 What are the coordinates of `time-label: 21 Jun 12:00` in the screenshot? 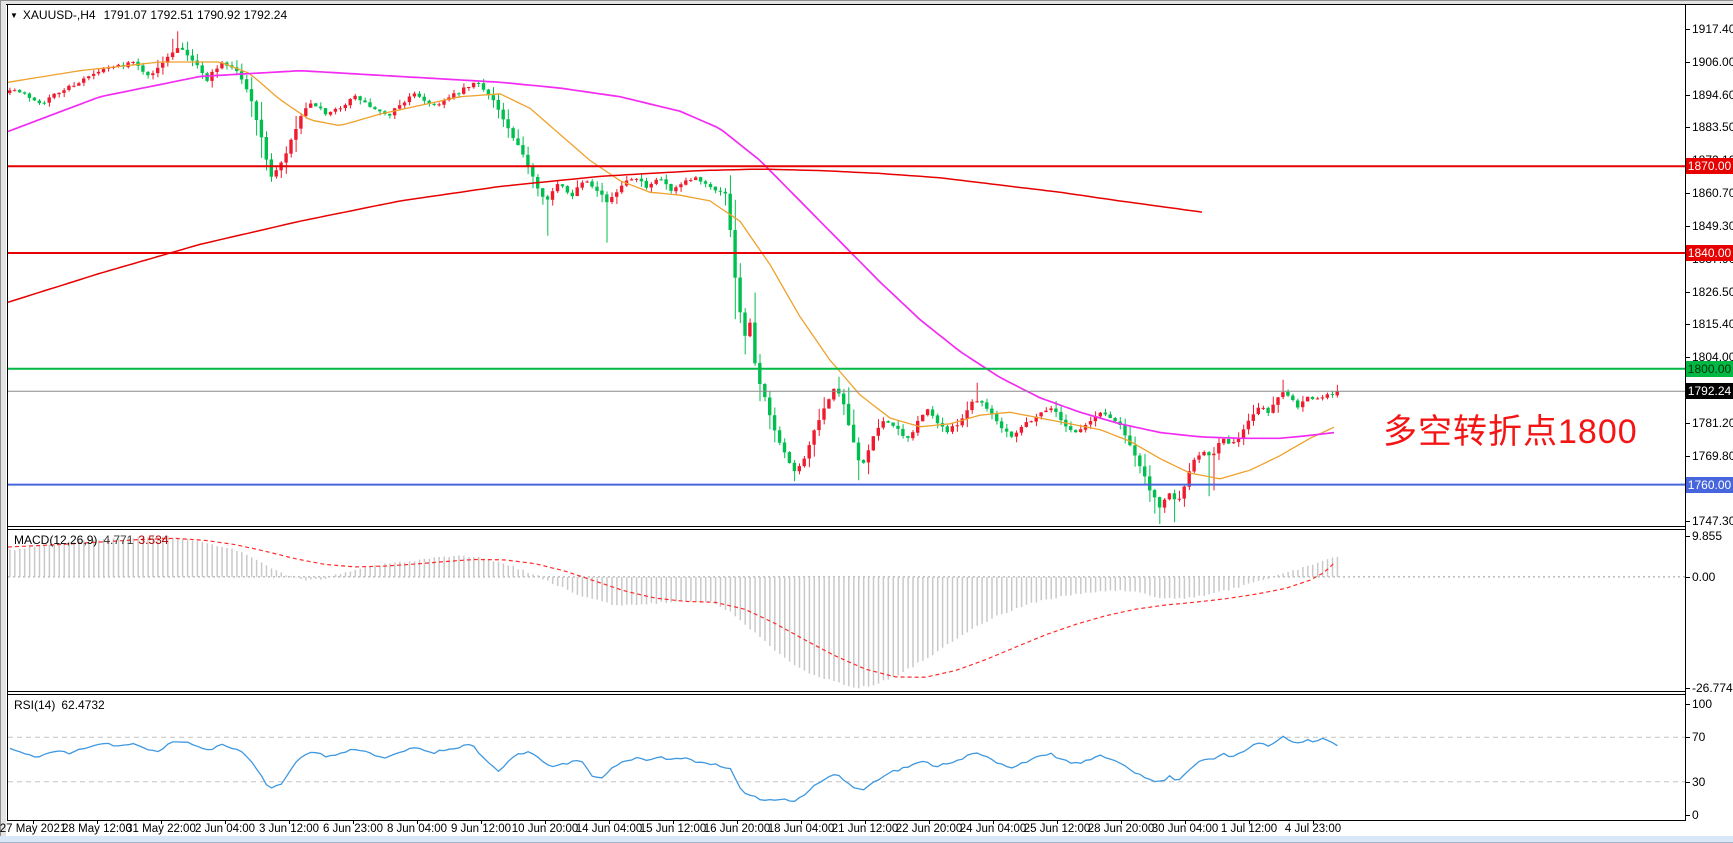 It's located at (865, 829).